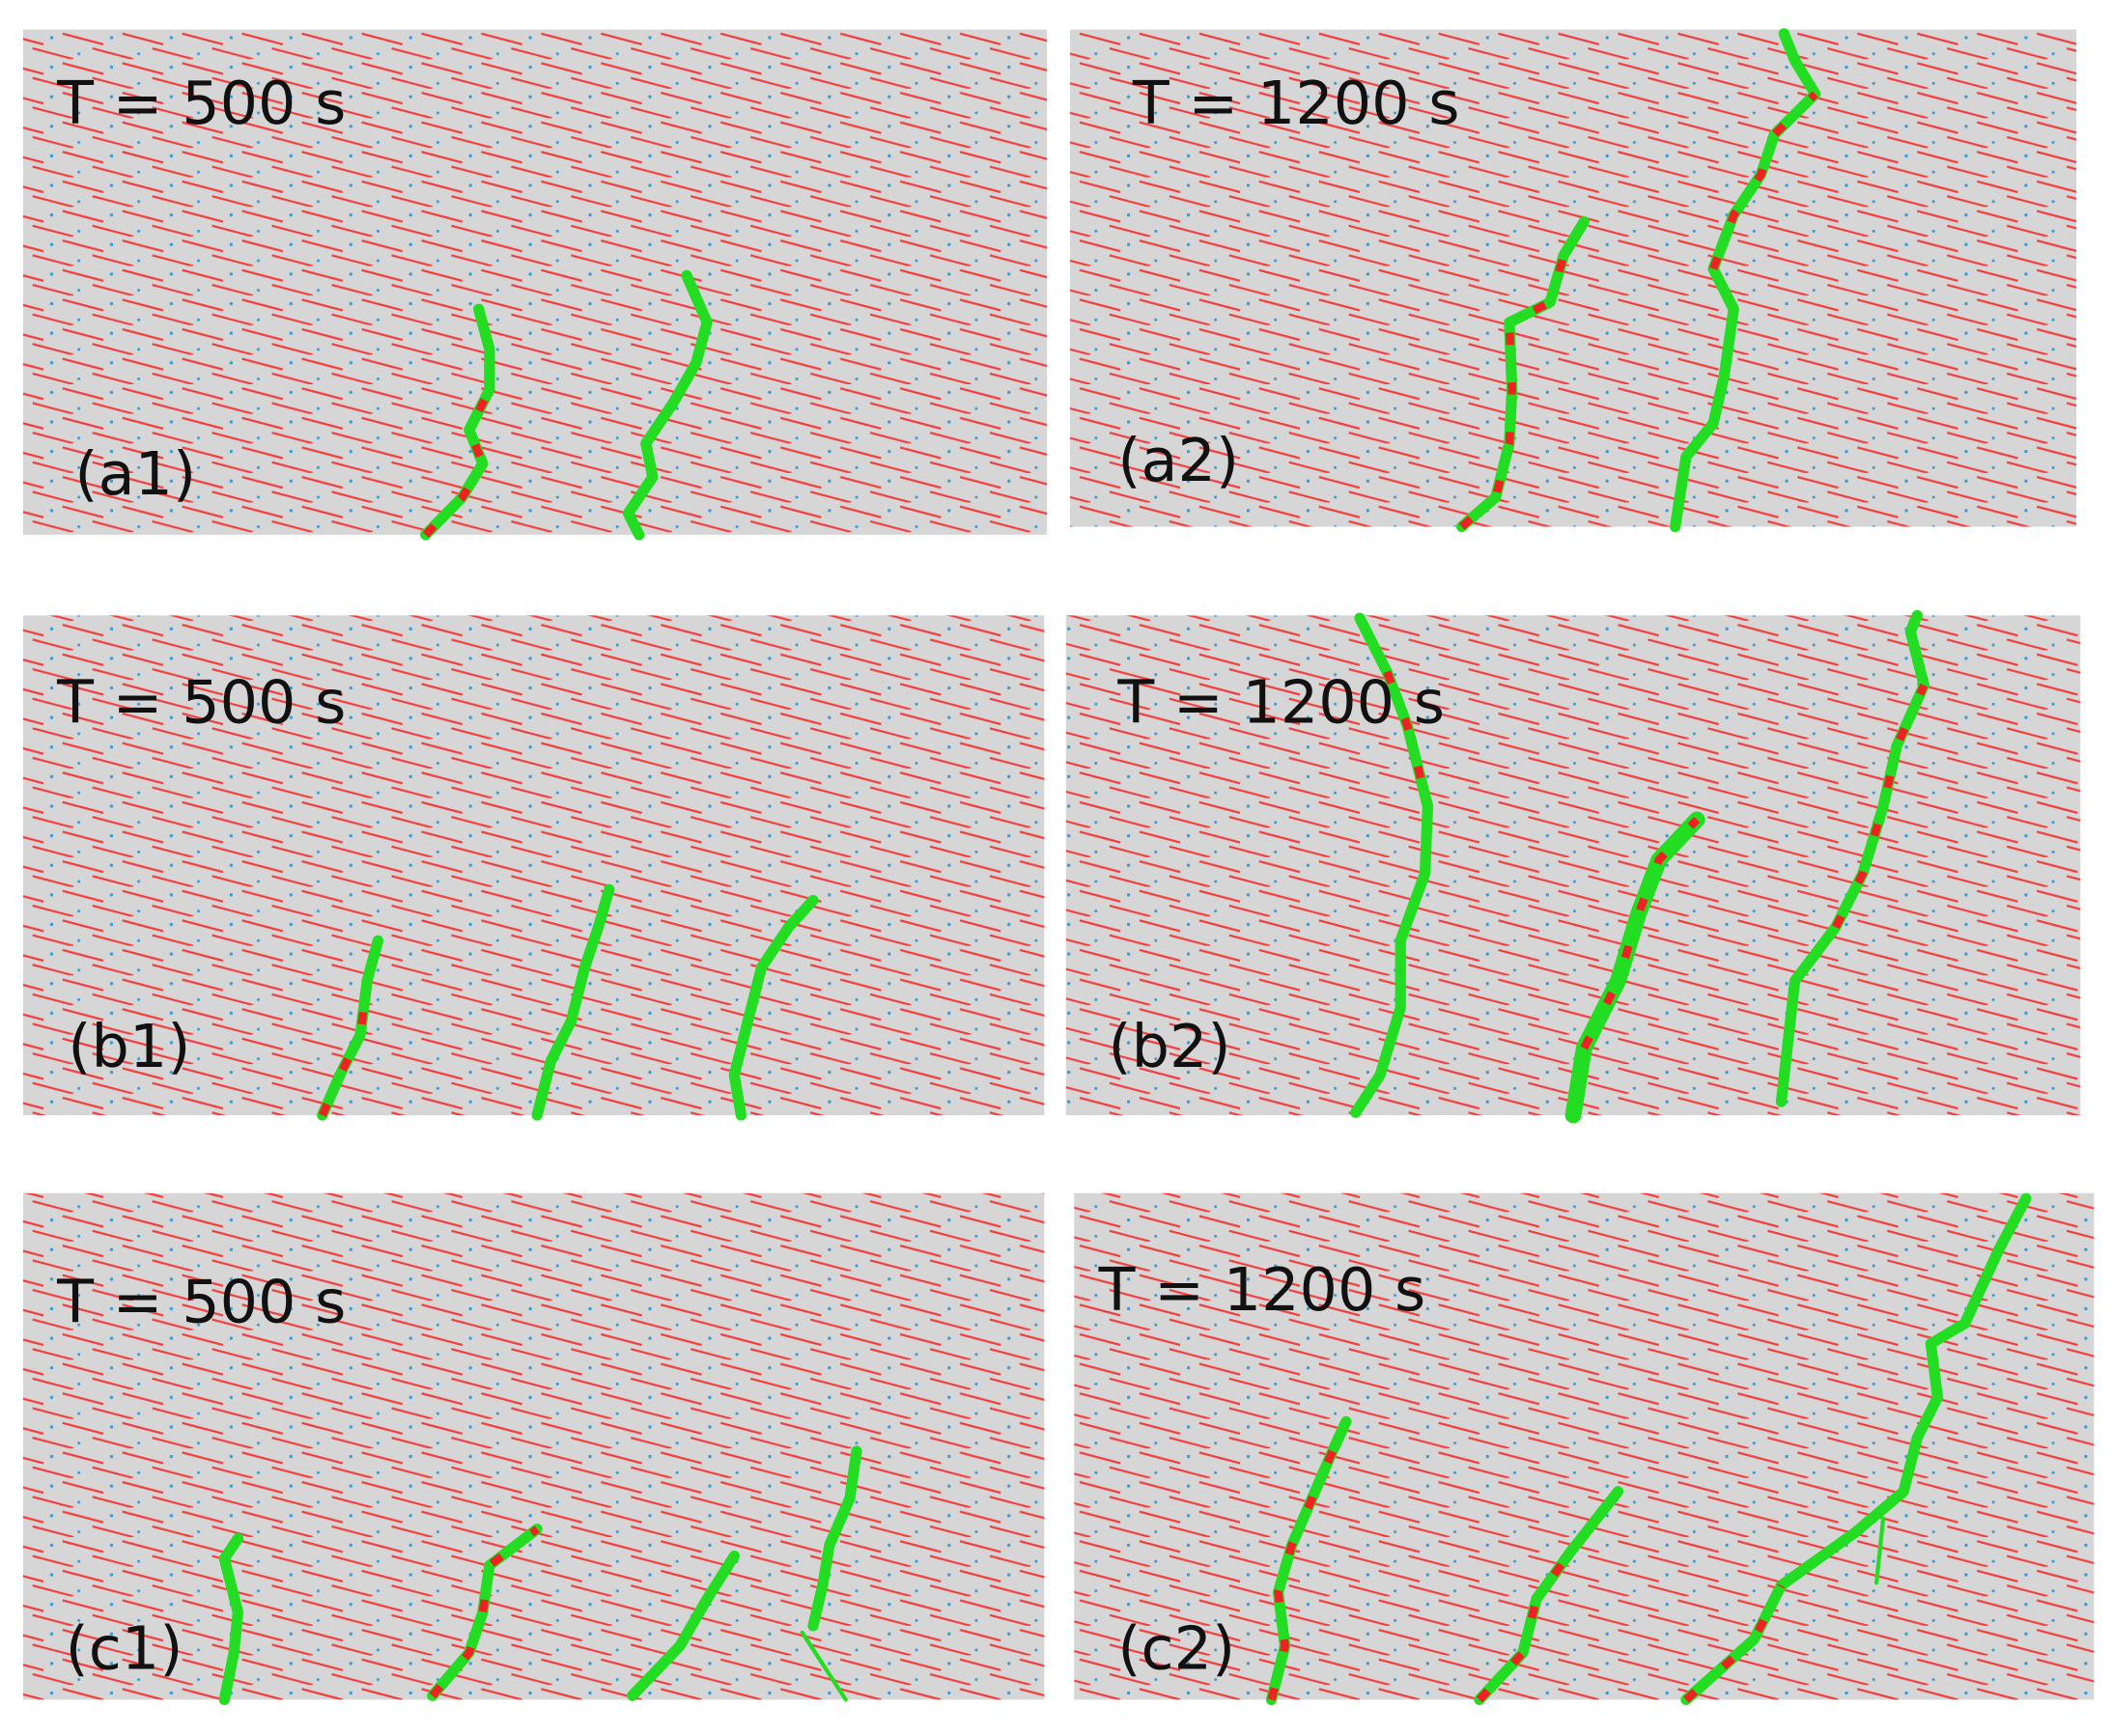 The image size is (2113, 1736). What do you see at coordinates (1176, 1649) in the screenshot?
I see `panel-label: (c2)` at bounding box center [1176, 1649].